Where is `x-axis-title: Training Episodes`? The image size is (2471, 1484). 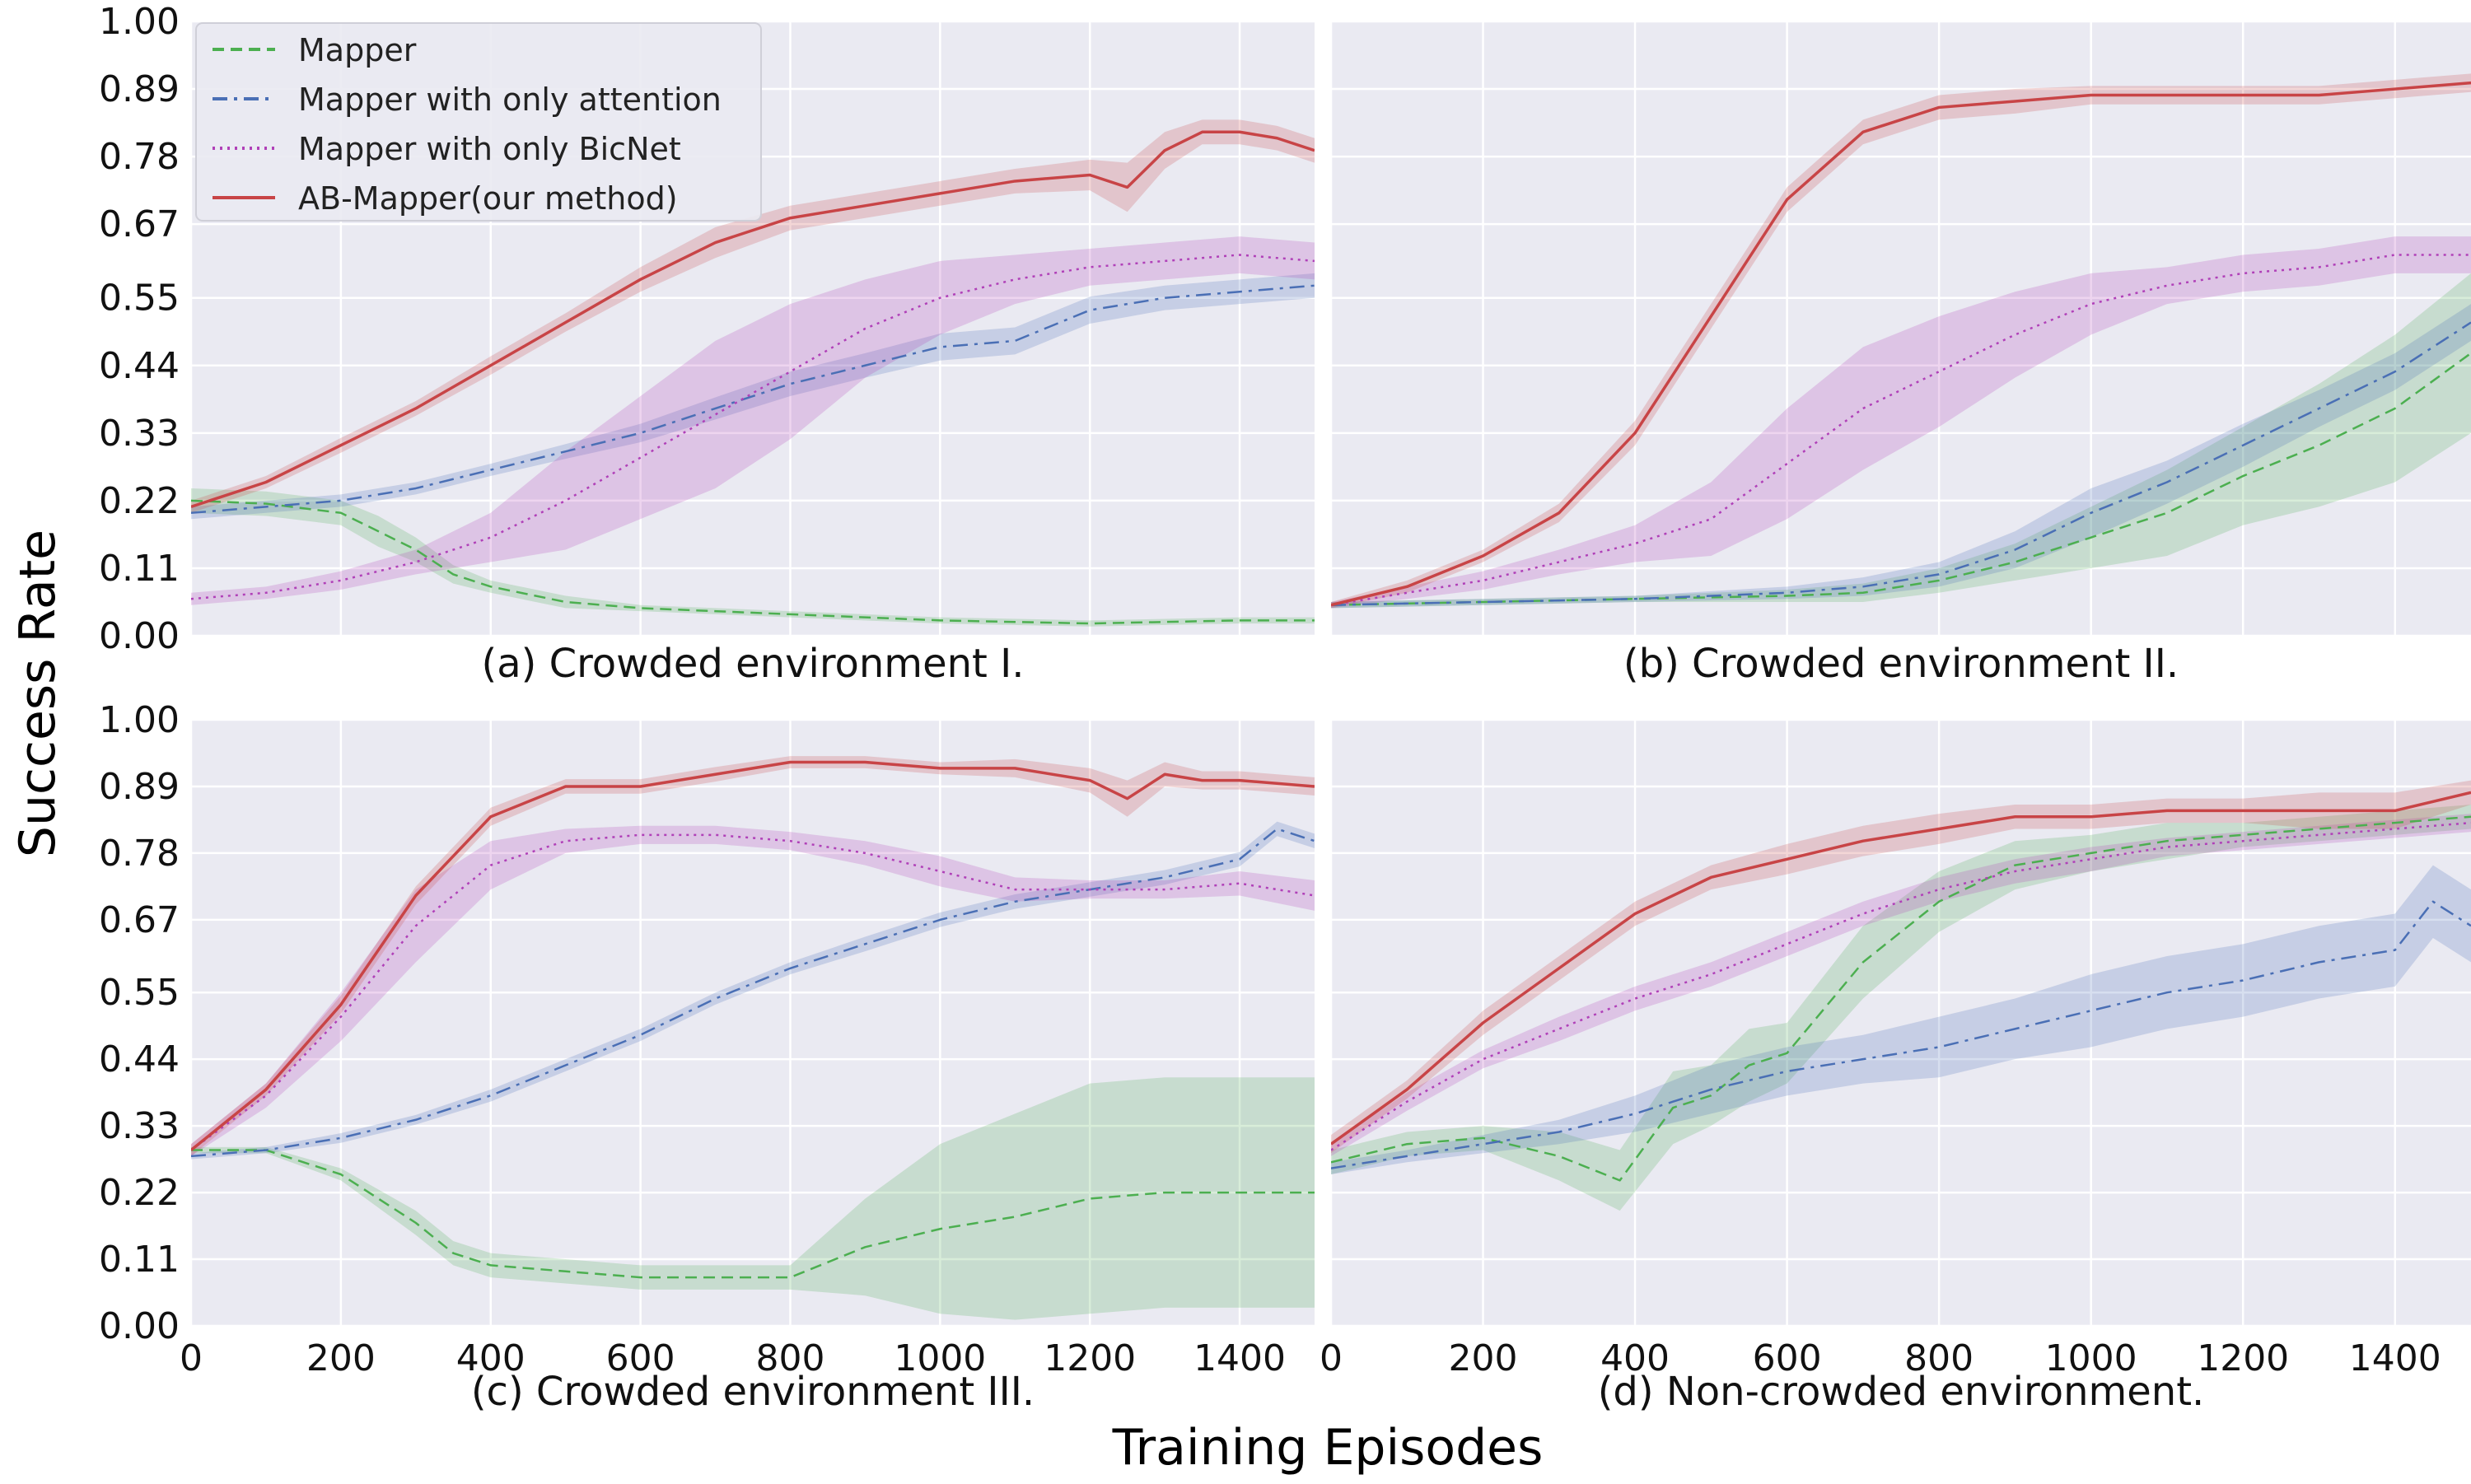 x-axis-title: Training Episodes is located at coordinates (1328, 1448).